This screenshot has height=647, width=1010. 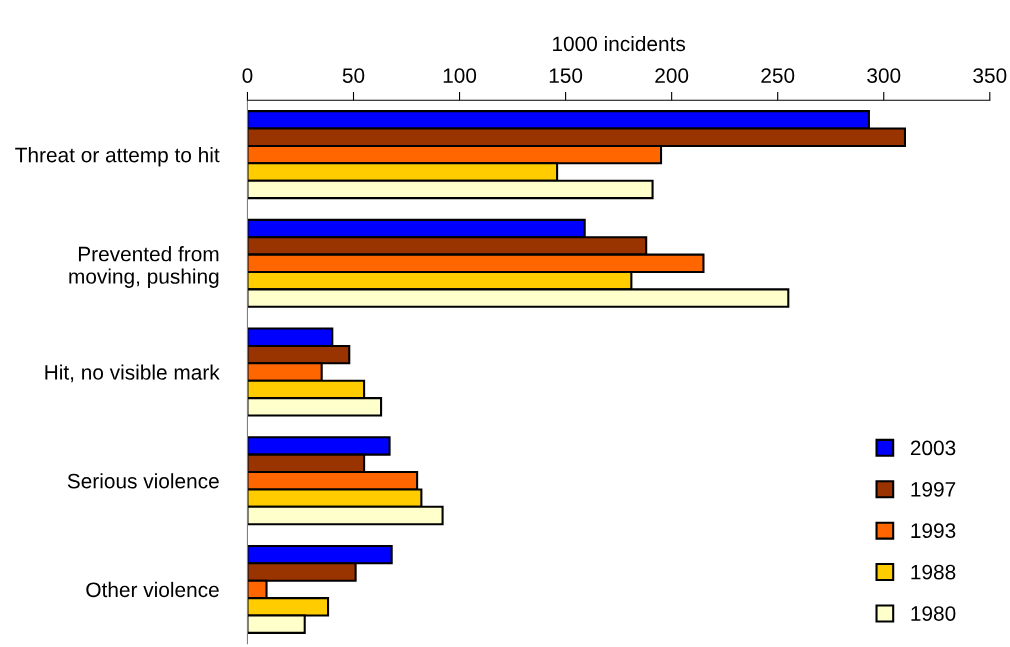 I want to click on x-tick-label: 300, so click(x=884, y=75).